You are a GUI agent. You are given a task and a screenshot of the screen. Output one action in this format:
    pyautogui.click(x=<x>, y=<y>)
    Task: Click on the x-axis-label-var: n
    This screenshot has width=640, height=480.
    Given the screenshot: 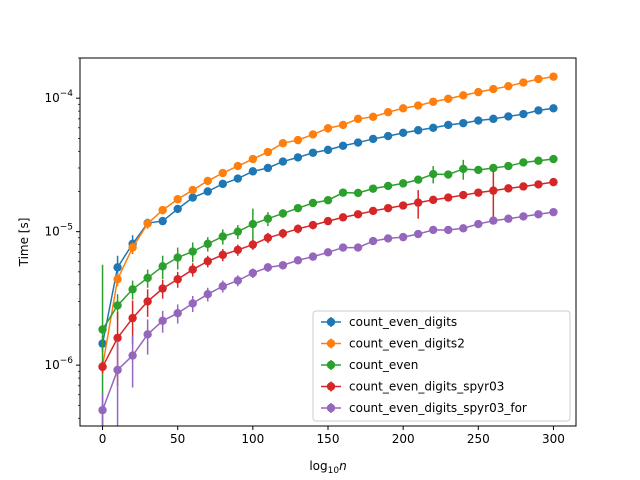 What is the action you would take?
    pyautogui.click(x=343, y=466)
    